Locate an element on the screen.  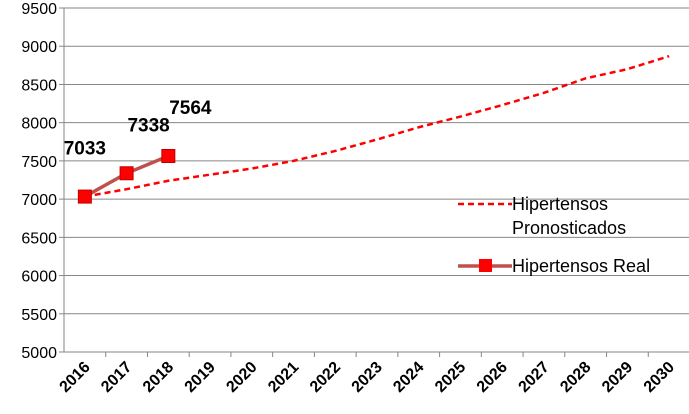
x-tick-label: 2026 is located at coordinates (492, 377).